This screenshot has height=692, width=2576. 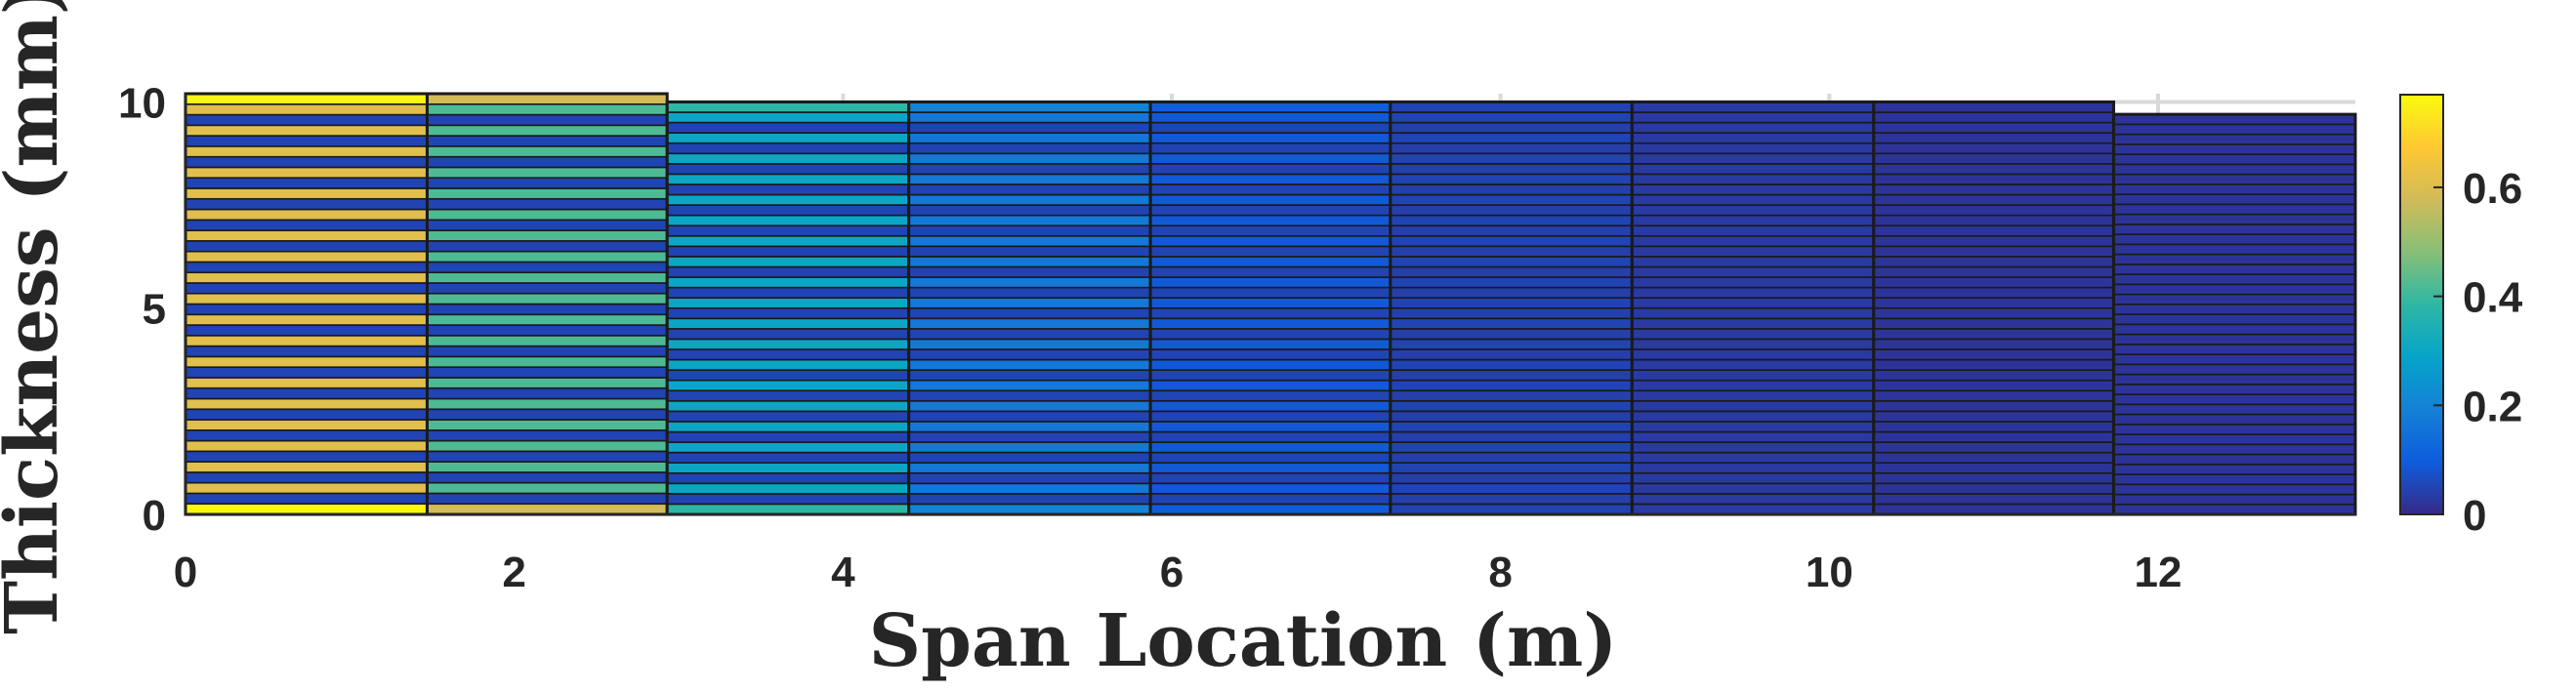 What do you see at coordinates (1029, 323) in the screenshot?
I see `cell-s3-l18` at bounding box center [1029, 323].